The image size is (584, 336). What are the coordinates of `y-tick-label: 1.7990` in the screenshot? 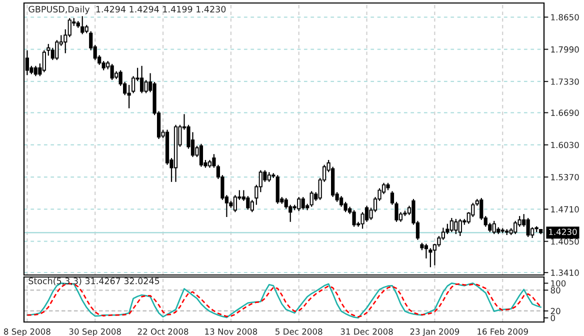 It's located at (565, 49).